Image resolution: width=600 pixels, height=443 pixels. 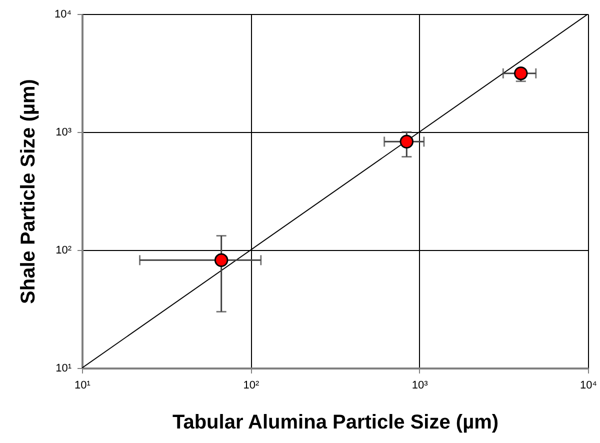 I want to click on x-tick-label: 10³, so click(x=420, y=386).